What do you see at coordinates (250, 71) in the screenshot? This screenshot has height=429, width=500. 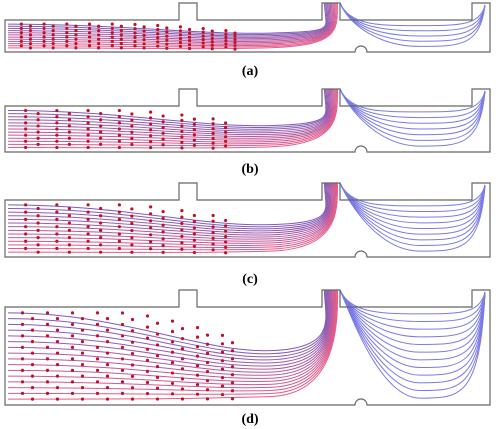 I see `panel-label: (a)` at bounding box center [250, 71].